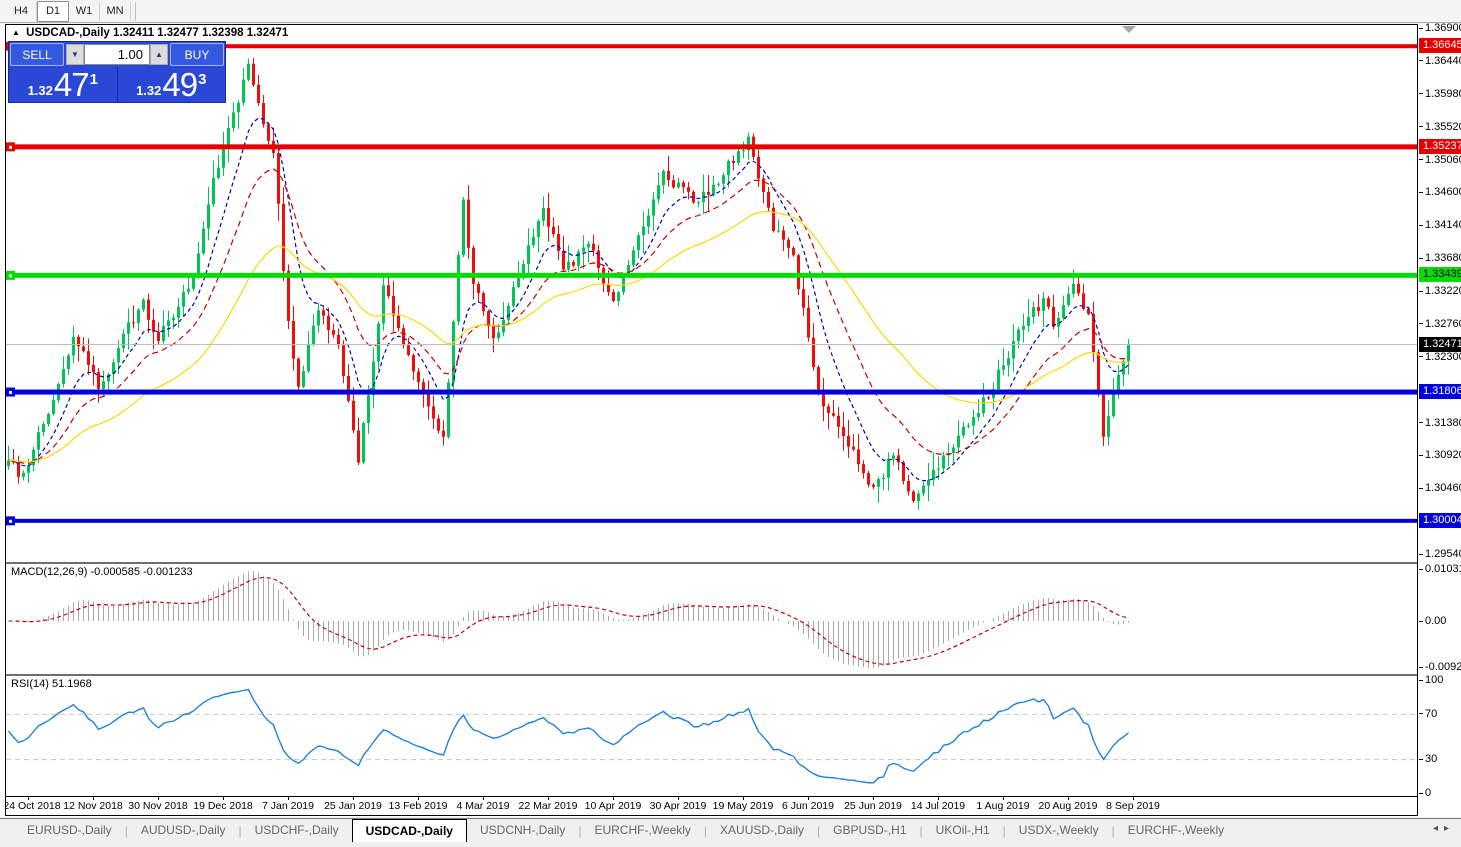  I want to click on date-axis-label: 10 Apr 2019, so click(613, 806).